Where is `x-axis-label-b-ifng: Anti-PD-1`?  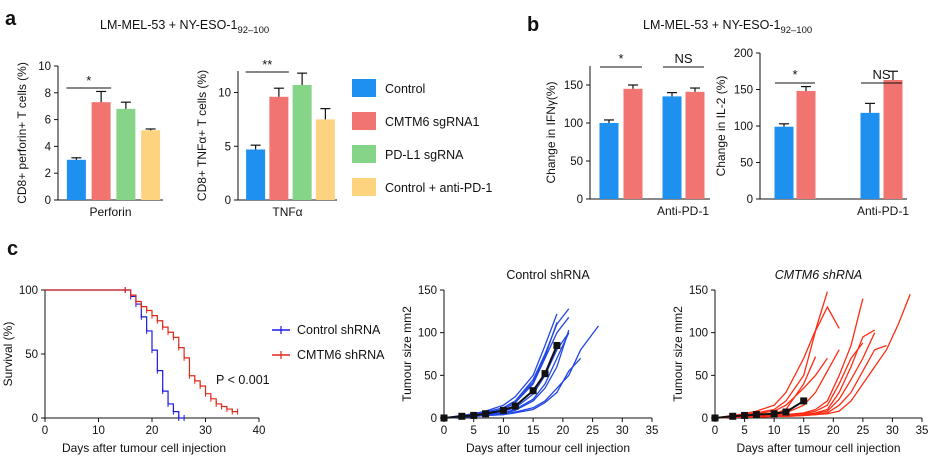 x-axis-label-b-ifng: Anti-PD-1 is located at coordinates (683, 211).